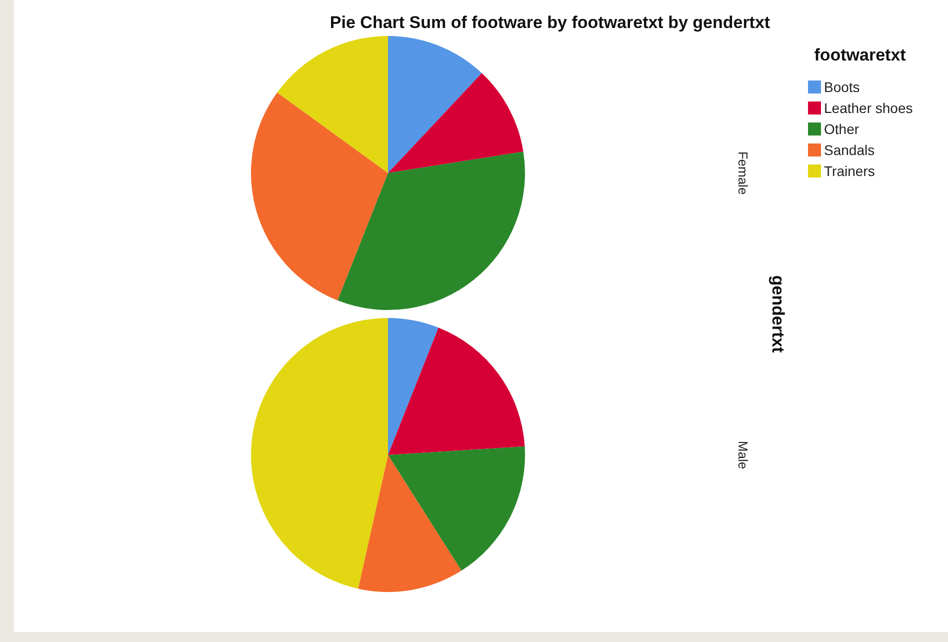 This screenshot has height=642, width=948. Describe the element at coordinates (849, 150) in the screenshot. I see `legend-label: Sandals` at that location.